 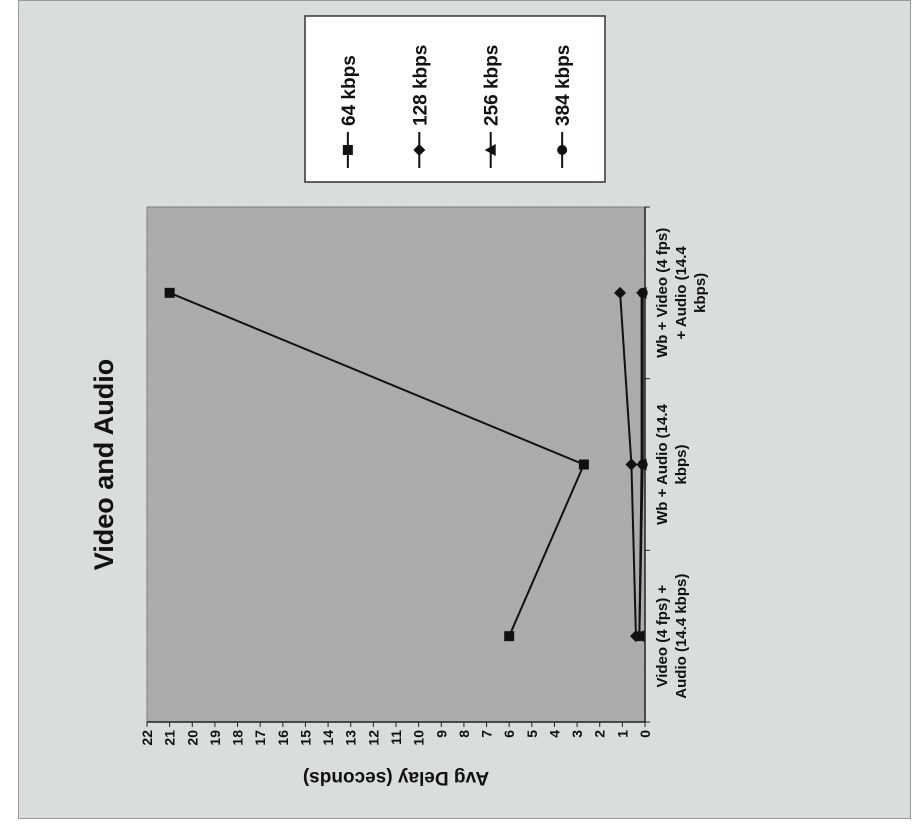 I want to click on y-tick-label: 1, so click(x=622, y=734).